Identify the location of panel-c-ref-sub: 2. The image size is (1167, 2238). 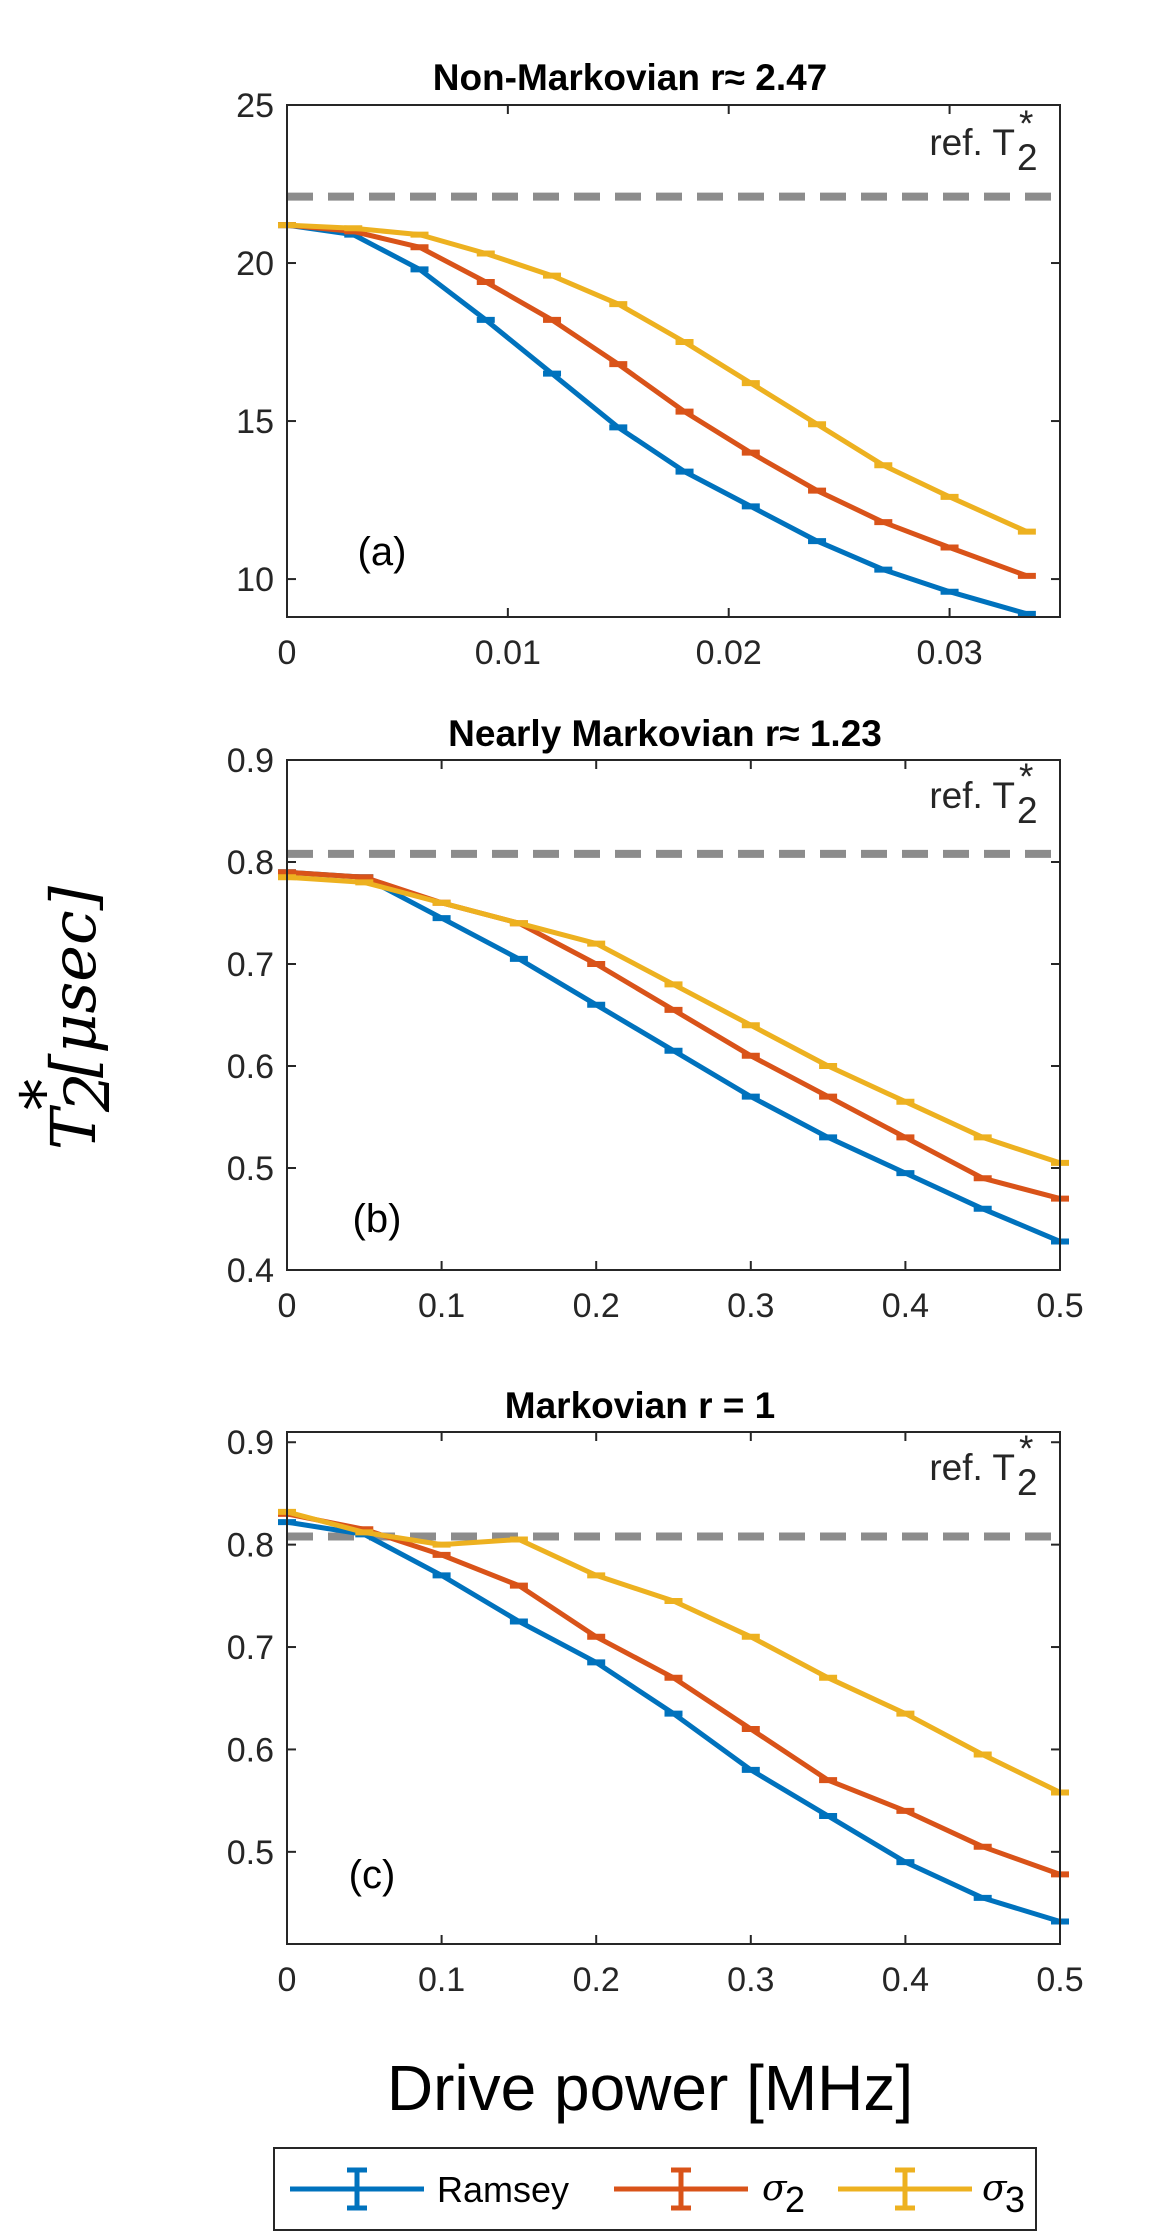
(1027, 1482).